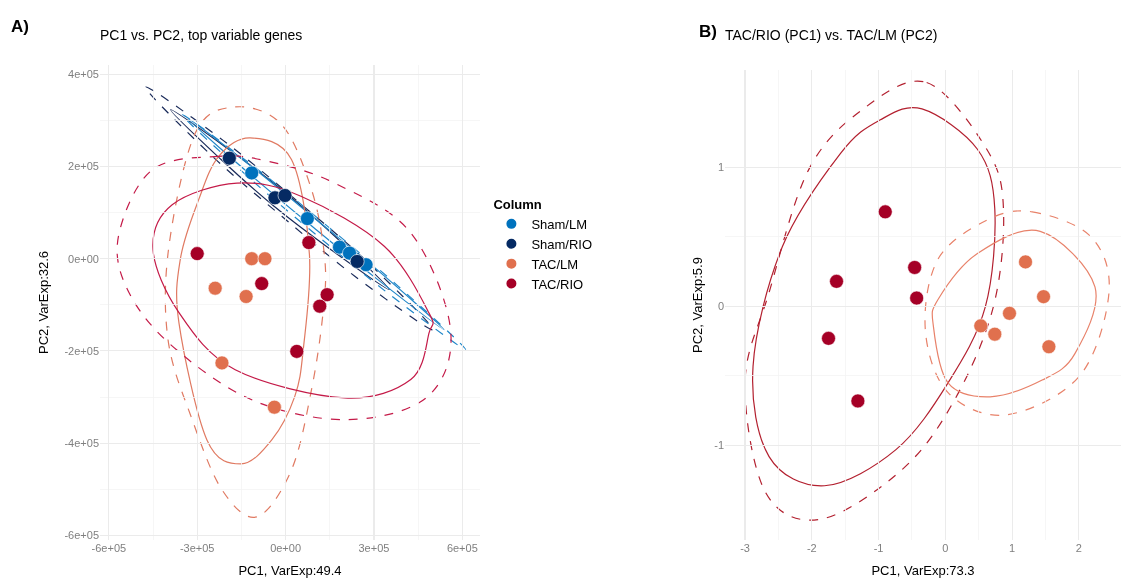  I want to click on y-axis-title: PC2, VarExp:5.9, so click(697, 305).